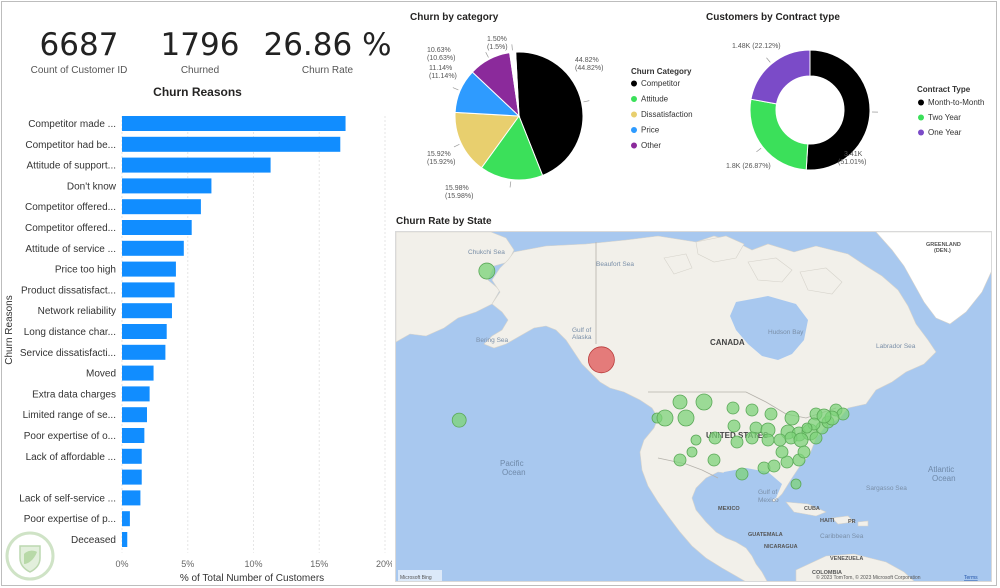 The width and height of the screenshot is (1000, 588). Describe the element at coordinates (457, 188) in the screenshot. I see `data-label: 15.98%` at that location.